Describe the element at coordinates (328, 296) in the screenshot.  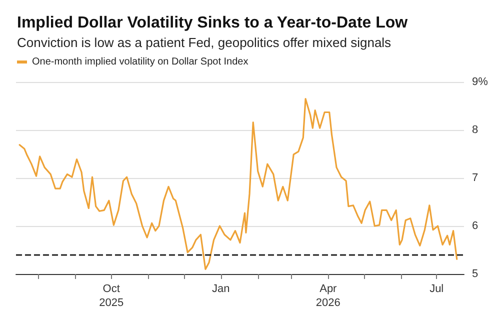
I see `x-tick-label: Apr 2026` at that location.